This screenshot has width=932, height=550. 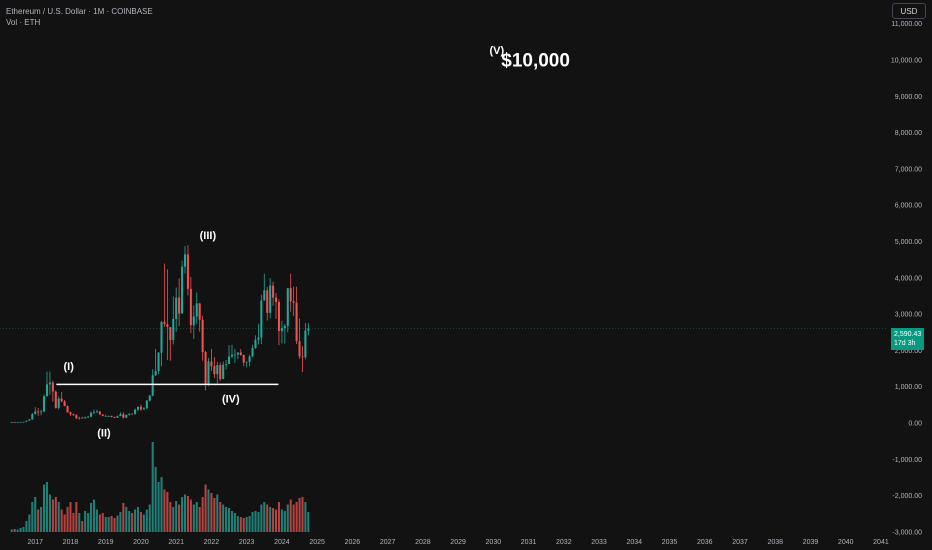 I want to click on time-tick-label: 2027, so click(x=388, y=542).